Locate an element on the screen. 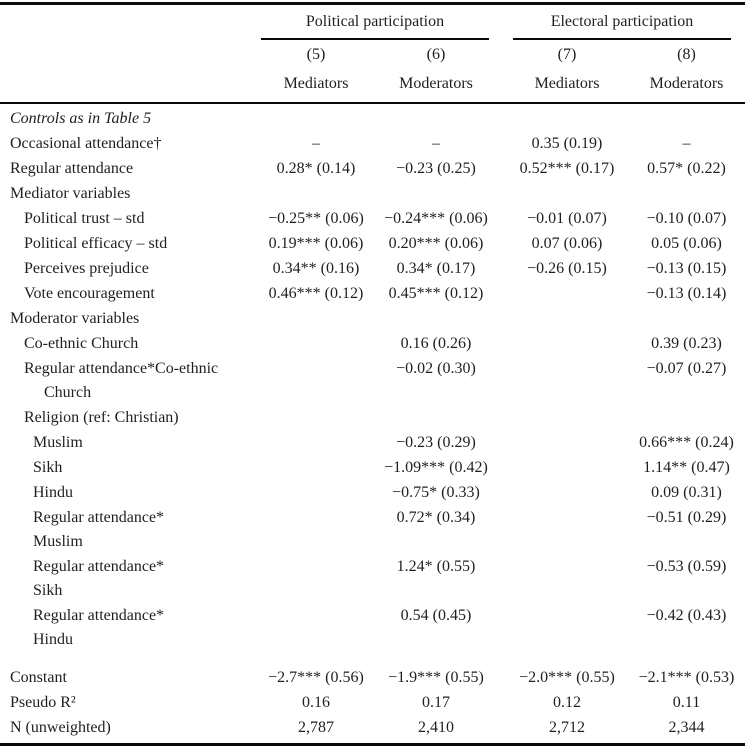 This screenshot has width=745, height=746. cell-value: 0.12 is located at coordinates (567, 702).